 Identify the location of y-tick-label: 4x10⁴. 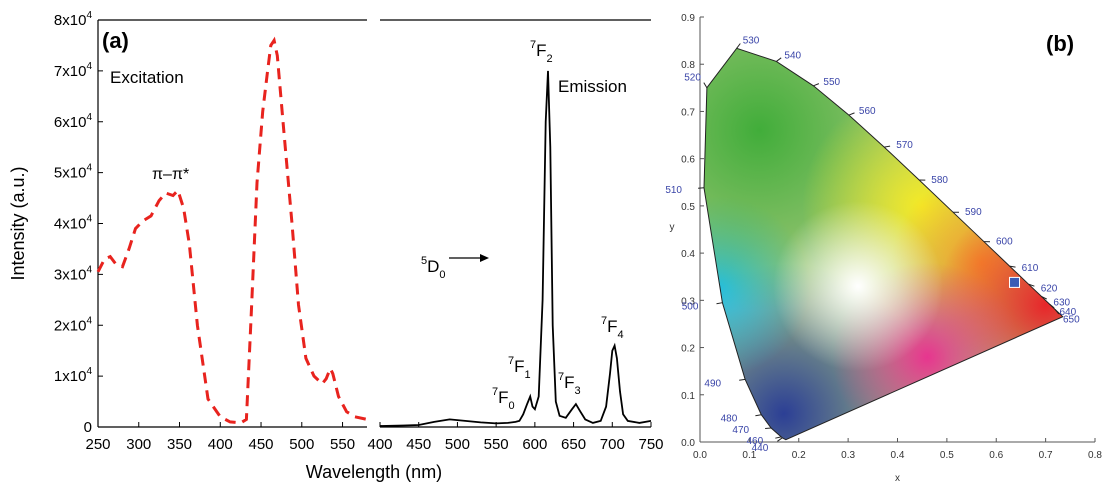
(73, 223).